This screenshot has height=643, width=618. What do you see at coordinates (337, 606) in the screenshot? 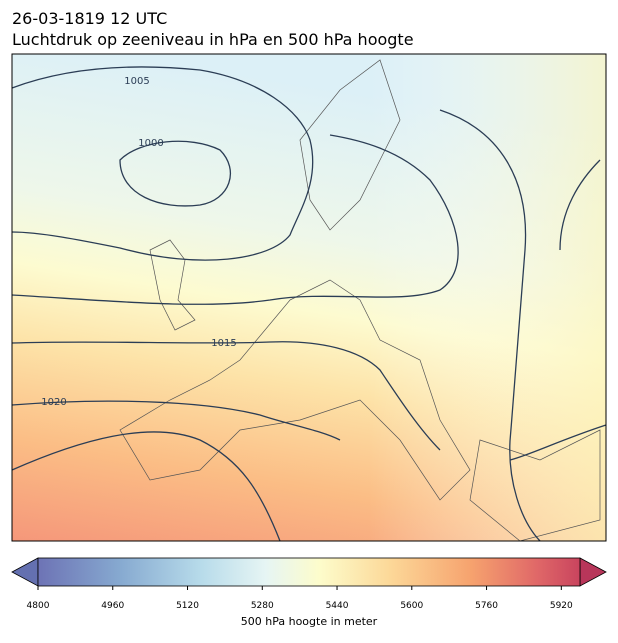
I see `tick-label: 5440` at bounding box center [337, 606].